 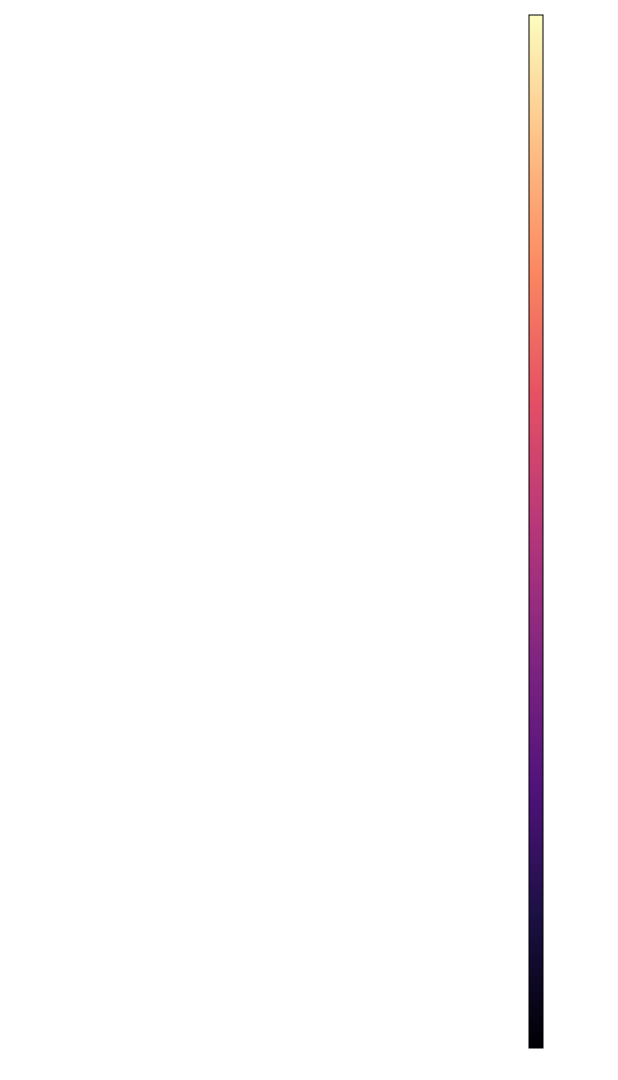 I want to click on colorbar, so click(x=536, y=531).